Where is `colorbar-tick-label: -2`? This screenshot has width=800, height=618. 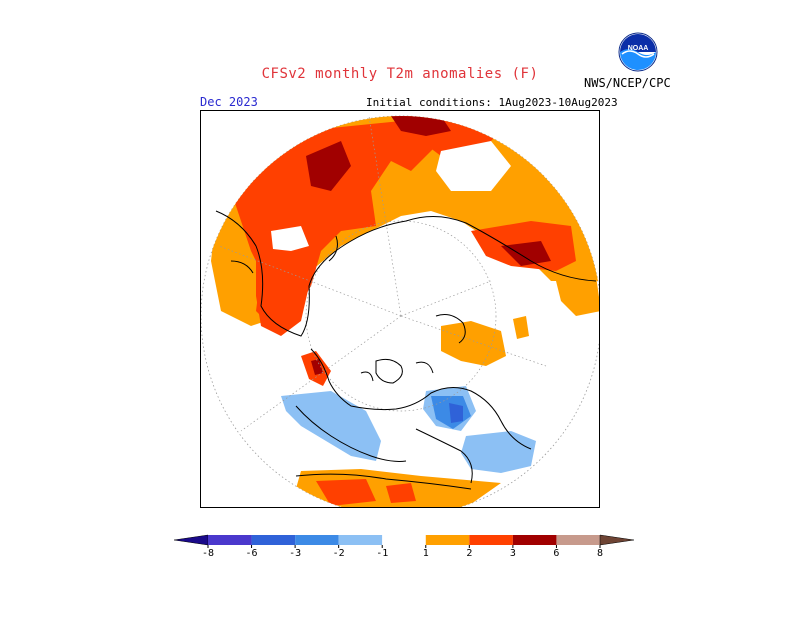
colorbar-tick-label: -2 is located at coordinates (338, 553).